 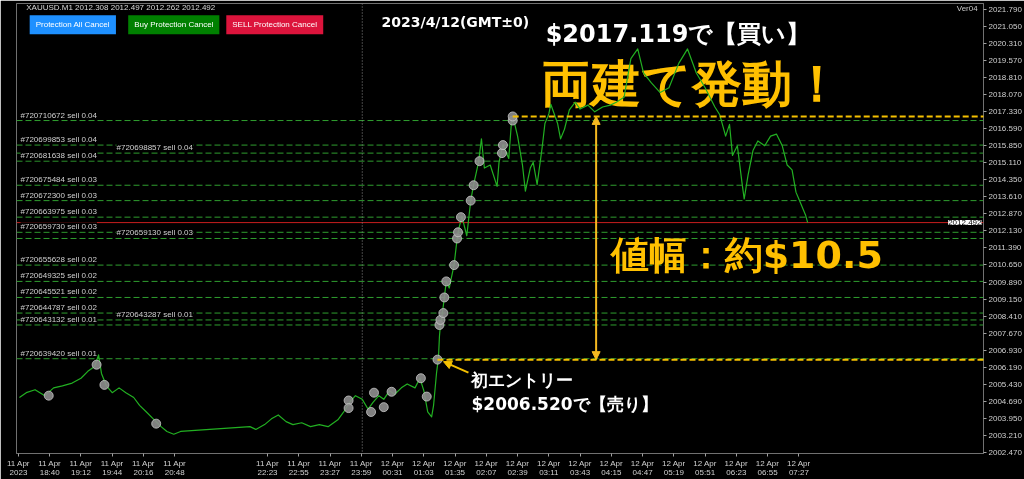 I want to click on y-tick-label: 2003.210, so click(x=1005, y=436).